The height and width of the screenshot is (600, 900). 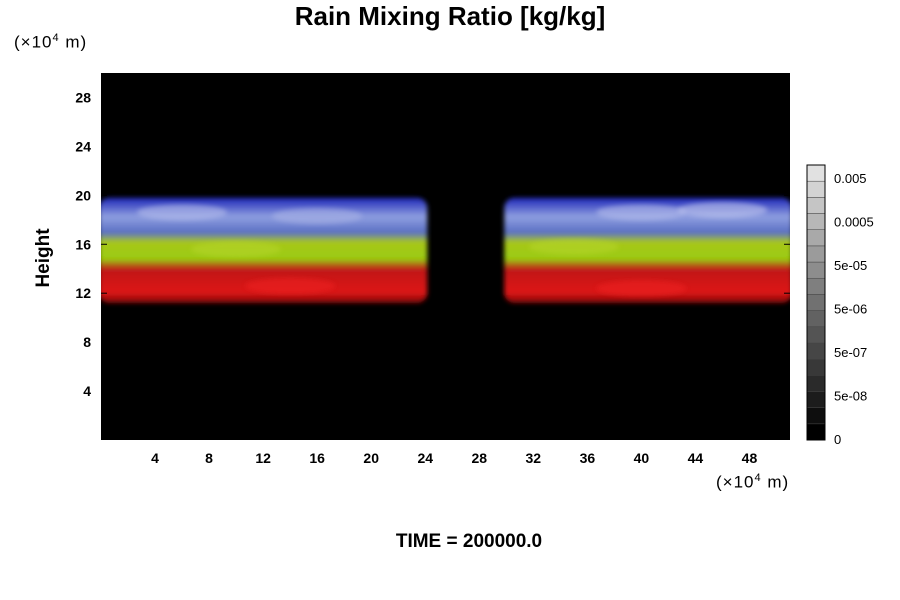 I want to click on y-tick-label: 24, so click(x=83, y=146).